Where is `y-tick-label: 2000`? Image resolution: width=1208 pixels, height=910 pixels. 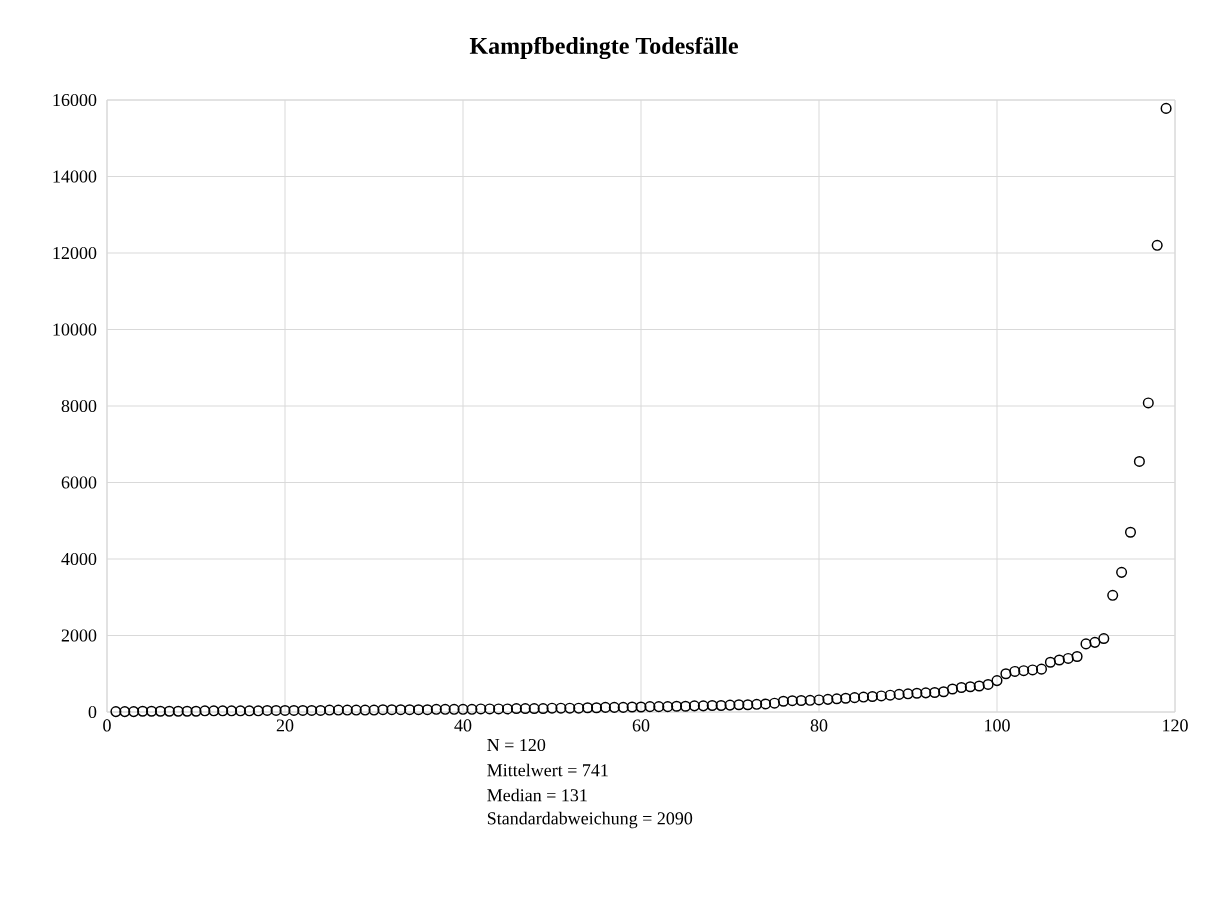
y-tick-label: 2000 is located at coordinates (79, 635).